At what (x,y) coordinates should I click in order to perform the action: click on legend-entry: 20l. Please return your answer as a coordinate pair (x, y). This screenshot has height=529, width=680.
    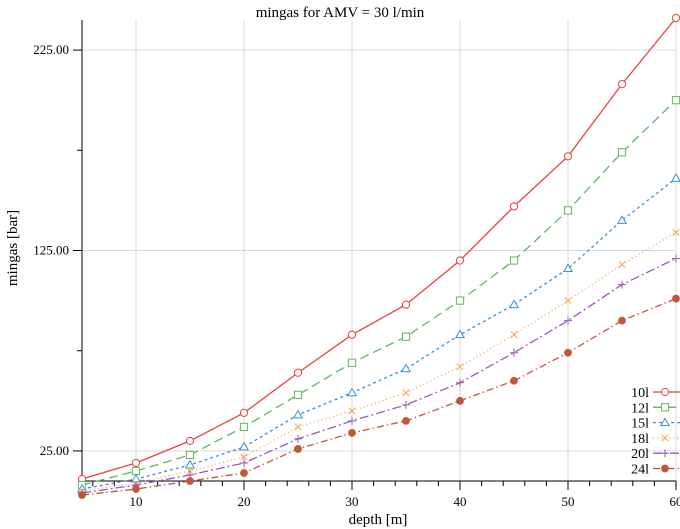
    Looking at the image, I should click on (655, 454).